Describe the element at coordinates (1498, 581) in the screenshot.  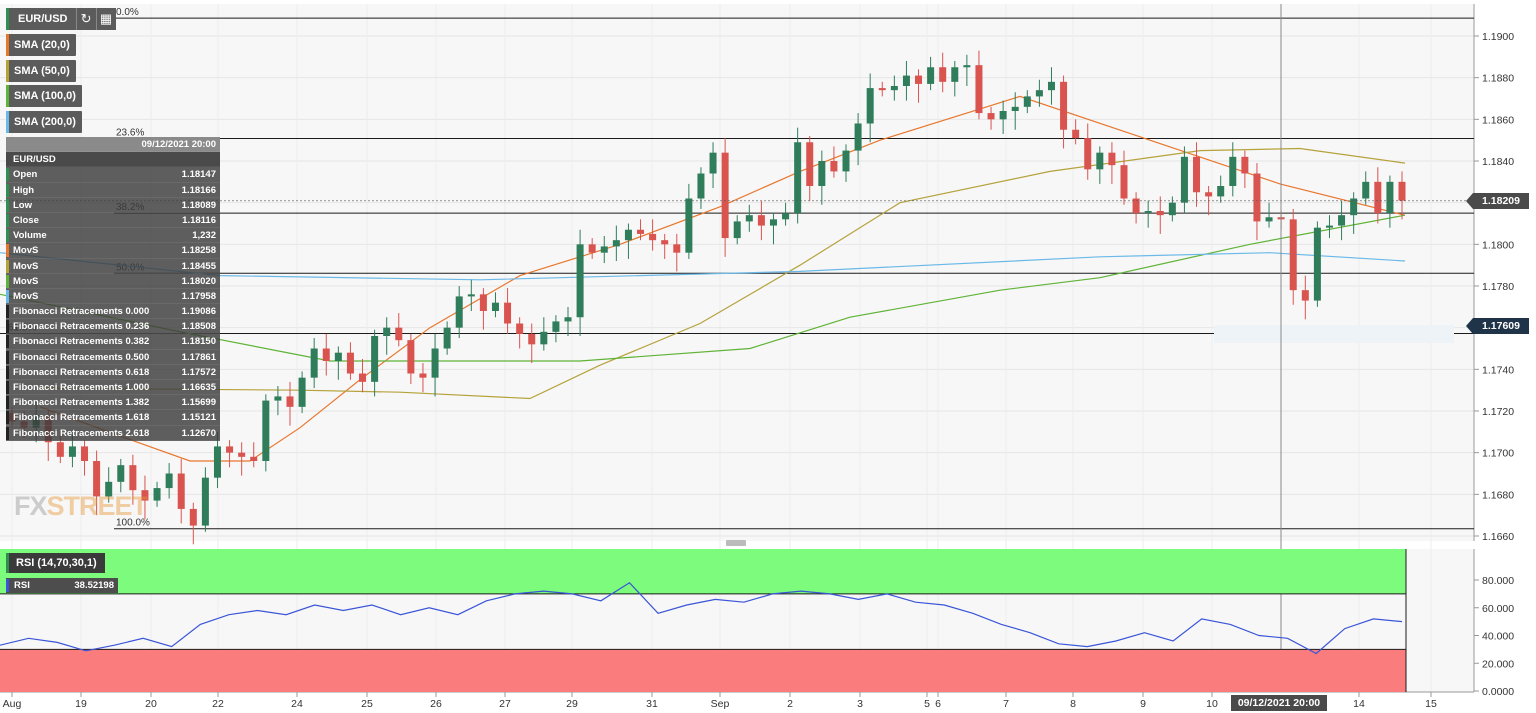
I see `rsi-y-tick-label: 80.000` at that location.